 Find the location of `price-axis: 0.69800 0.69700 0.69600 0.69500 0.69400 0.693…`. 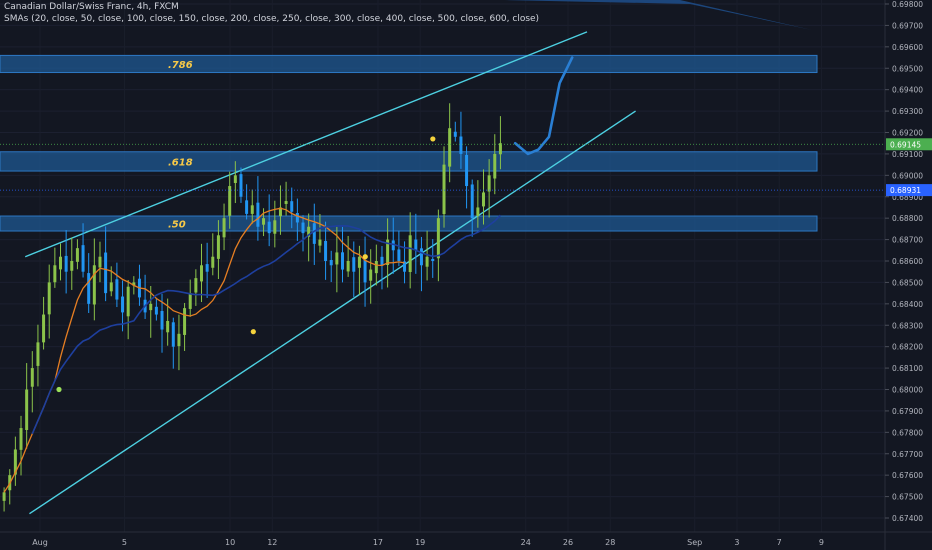

price-axis: 0.69800 0.69700 0.69600 0.69500 0.69400 0.693… is located at coordinates (904, 261).